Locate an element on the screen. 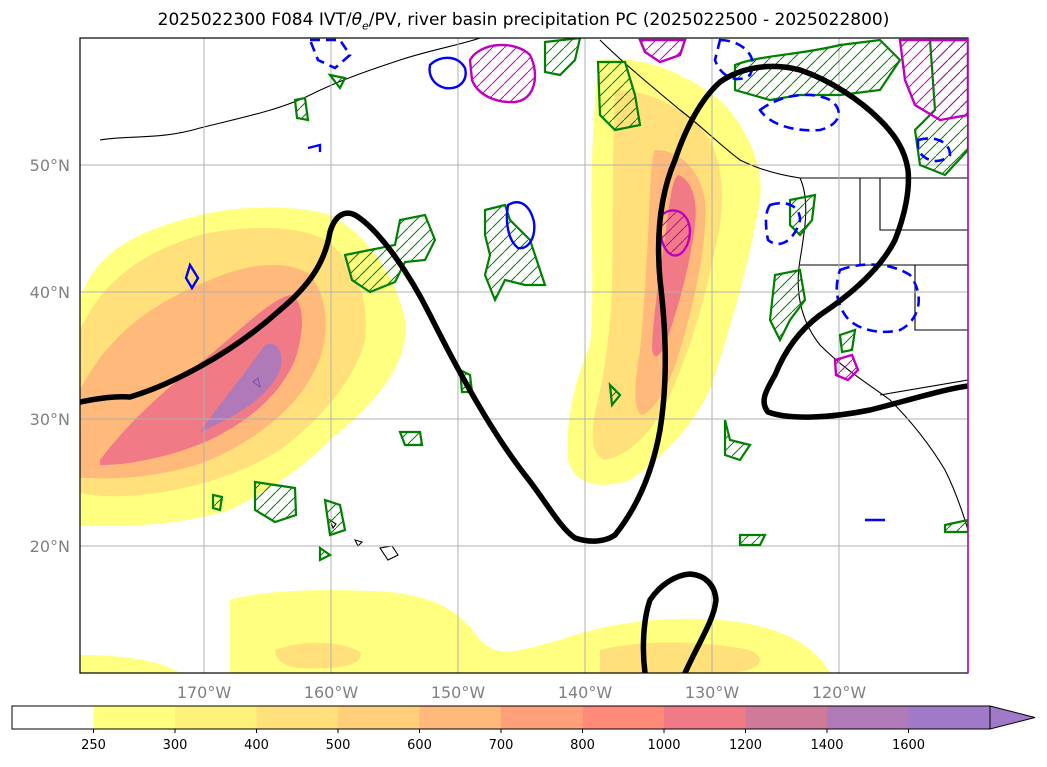  colorbar-label: 500 is located at coordinates (338, 745).